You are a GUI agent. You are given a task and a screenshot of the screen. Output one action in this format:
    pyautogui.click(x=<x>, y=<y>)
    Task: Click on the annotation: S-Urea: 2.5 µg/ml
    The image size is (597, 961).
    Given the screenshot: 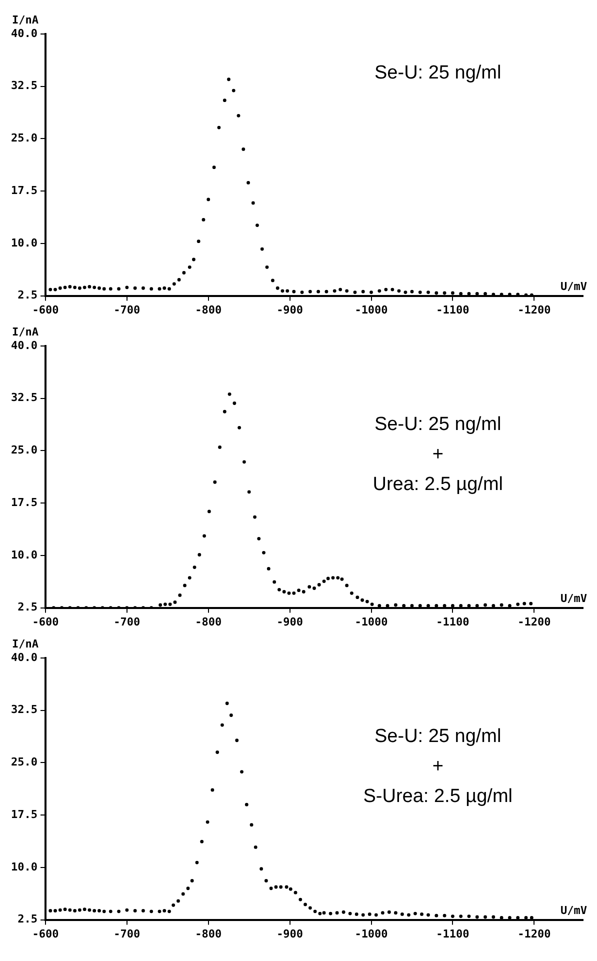 What is the action you would take?
    pyautogui.click(x=438, y=796)
    